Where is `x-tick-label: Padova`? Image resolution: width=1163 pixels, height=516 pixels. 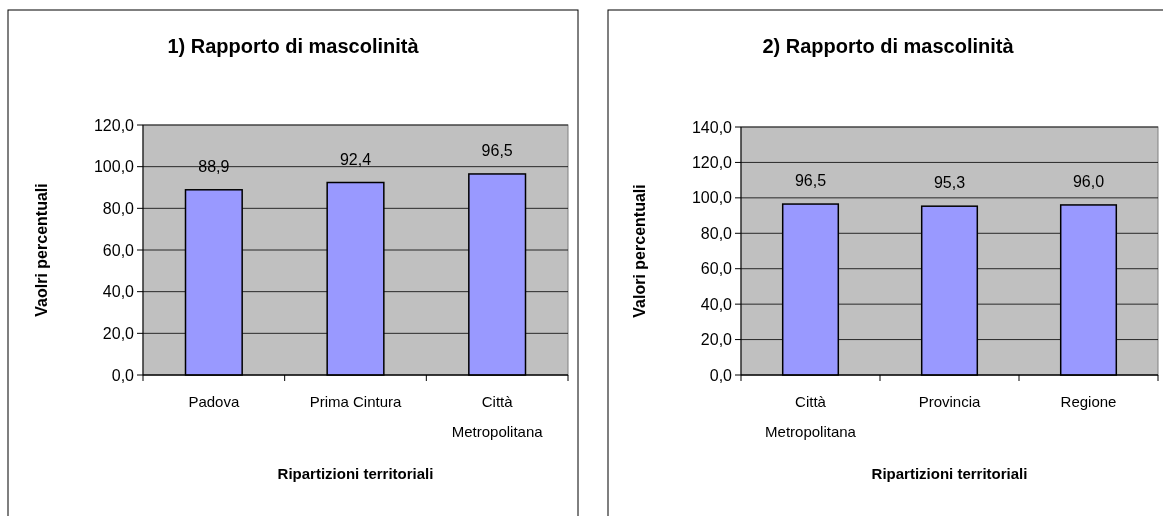
x-tick-label: Padova is located at coordinates (214, 401).